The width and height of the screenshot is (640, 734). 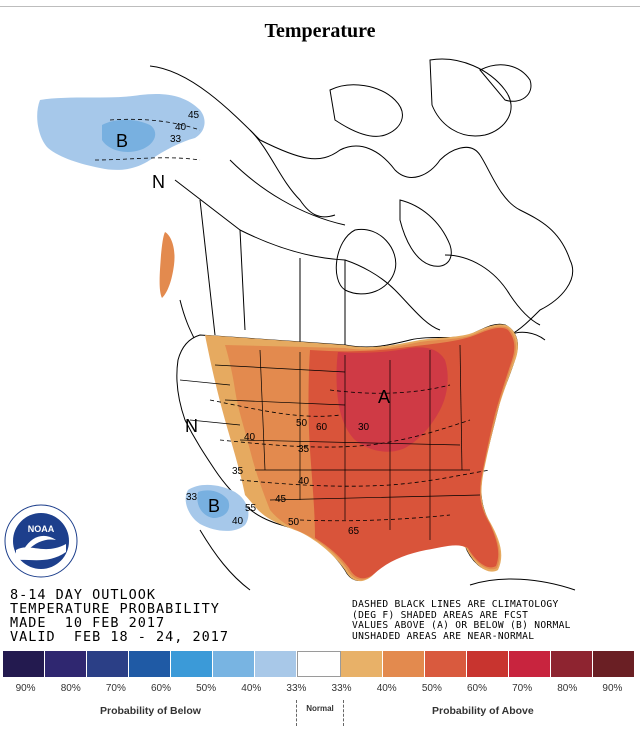 What do you see at coordinates (251, 508) in the screenshot?
I see `contour-label: 55` at bounding box center [251, 508].